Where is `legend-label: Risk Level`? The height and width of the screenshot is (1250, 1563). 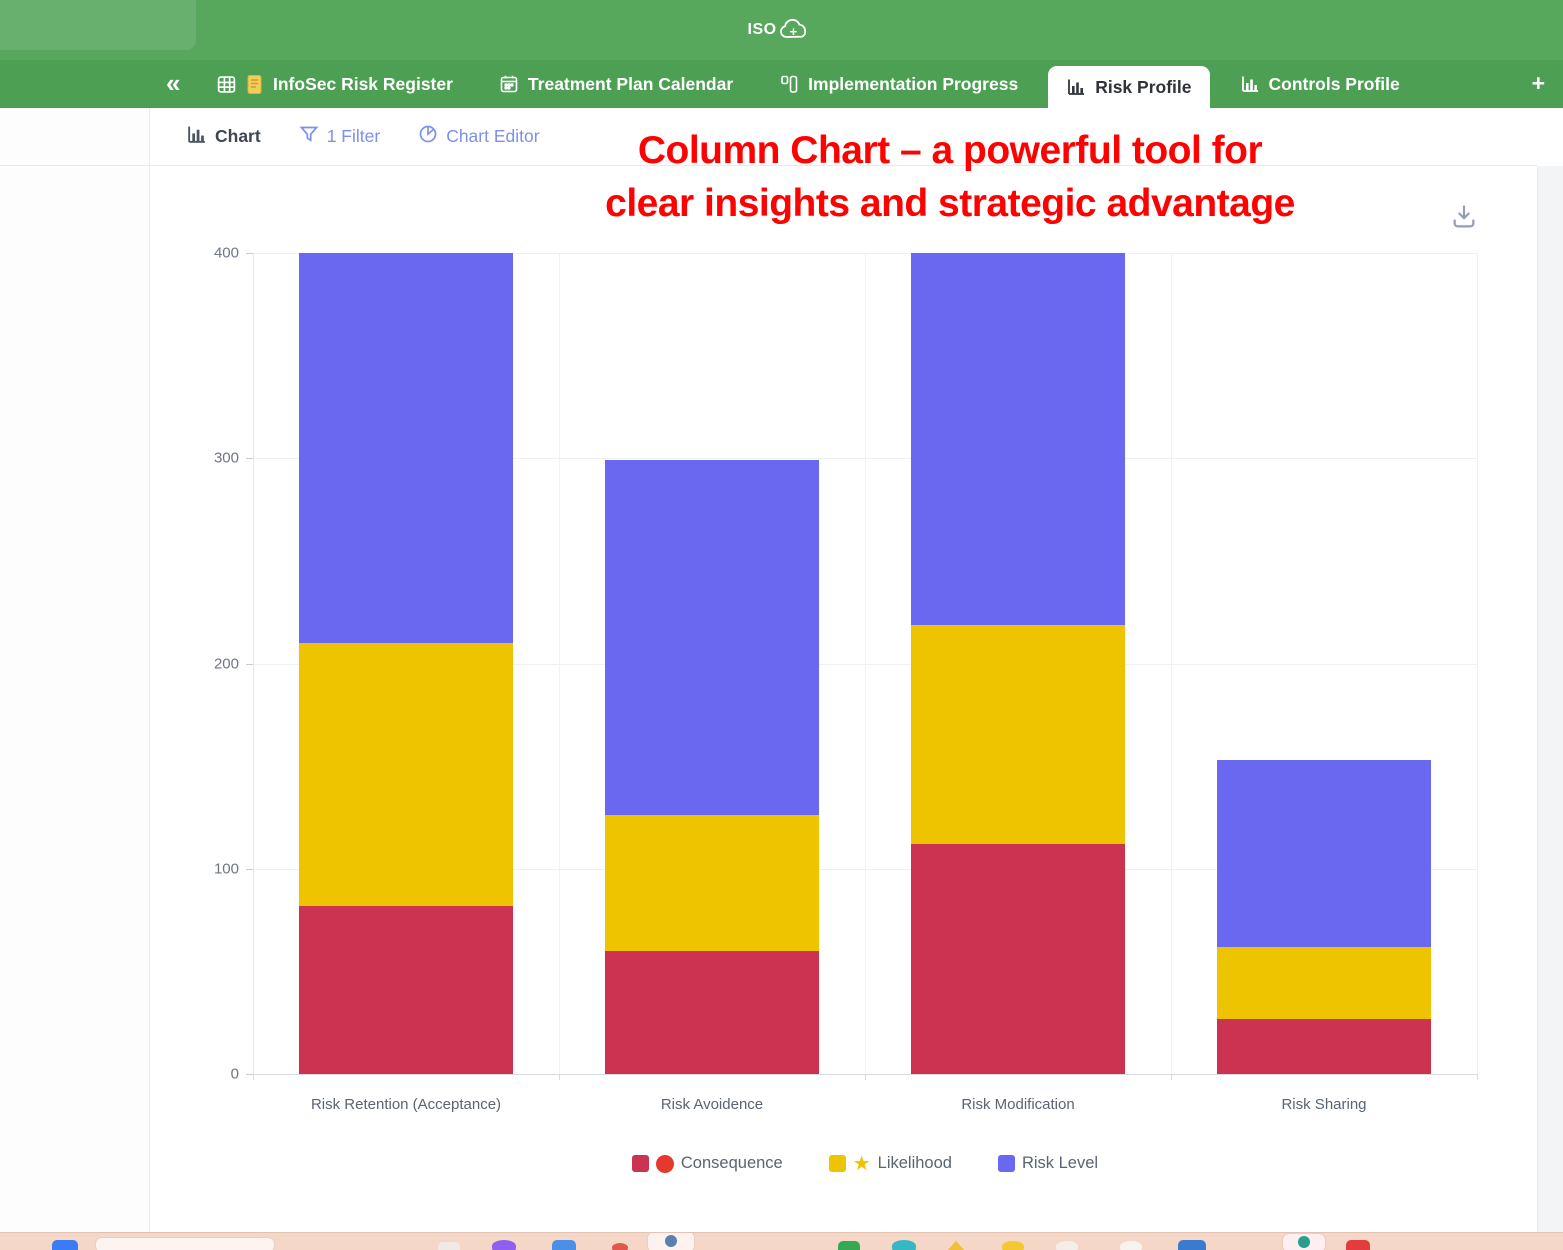 legend-label: Risk Level is located at coordinates (1060, 1163).